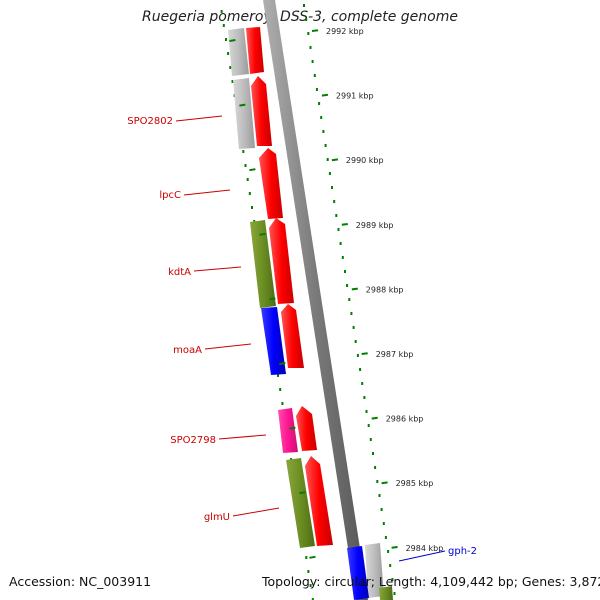 Image resolution: width=600 pixels, height=600 pixels. Describe the element at coordinates (422, 556) in the screenshot. I see `label-line-gph2` at that location.